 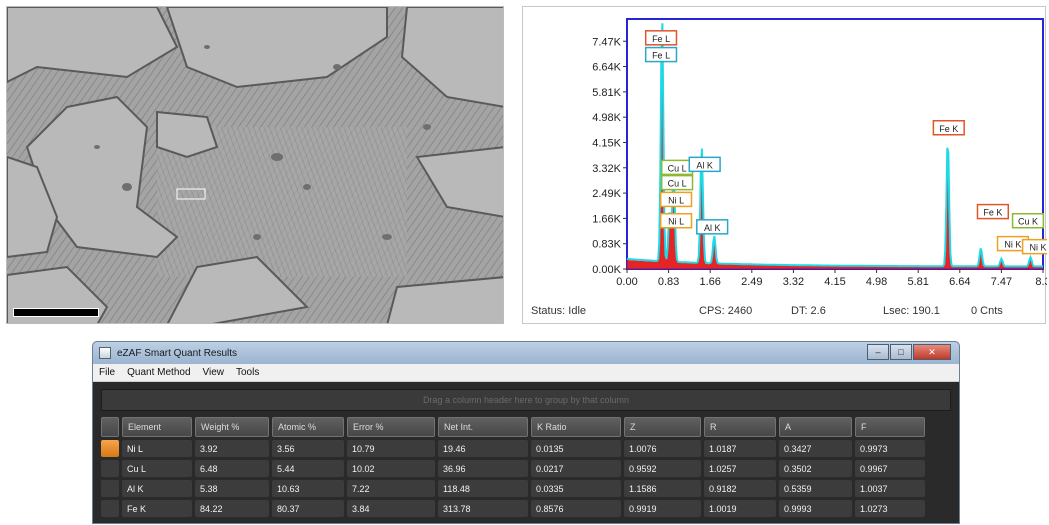 I want to click on column-header: A, so click(x=815, y=427).